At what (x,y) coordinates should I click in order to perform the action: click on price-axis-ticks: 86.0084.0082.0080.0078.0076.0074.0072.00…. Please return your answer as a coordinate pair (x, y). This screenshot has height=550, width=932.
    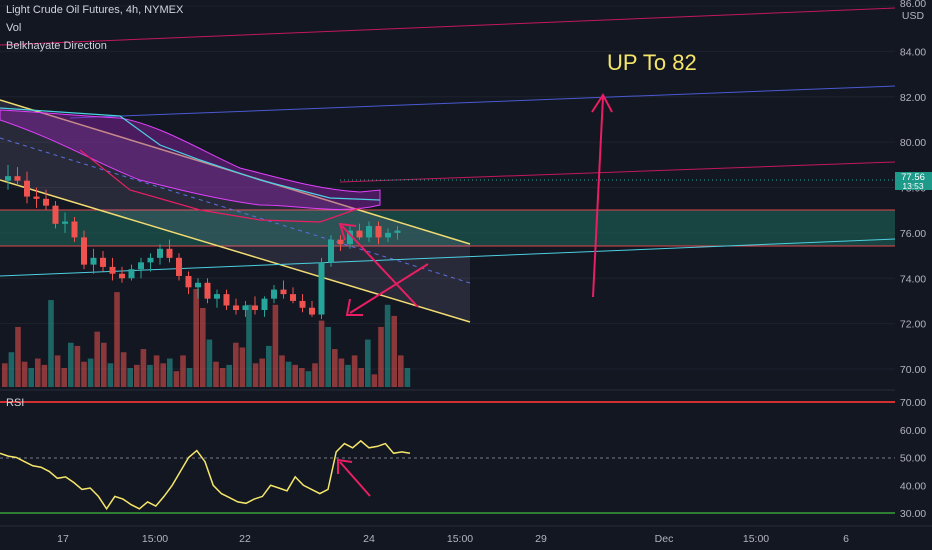
    Looking at the image, I should click on (913, 188).